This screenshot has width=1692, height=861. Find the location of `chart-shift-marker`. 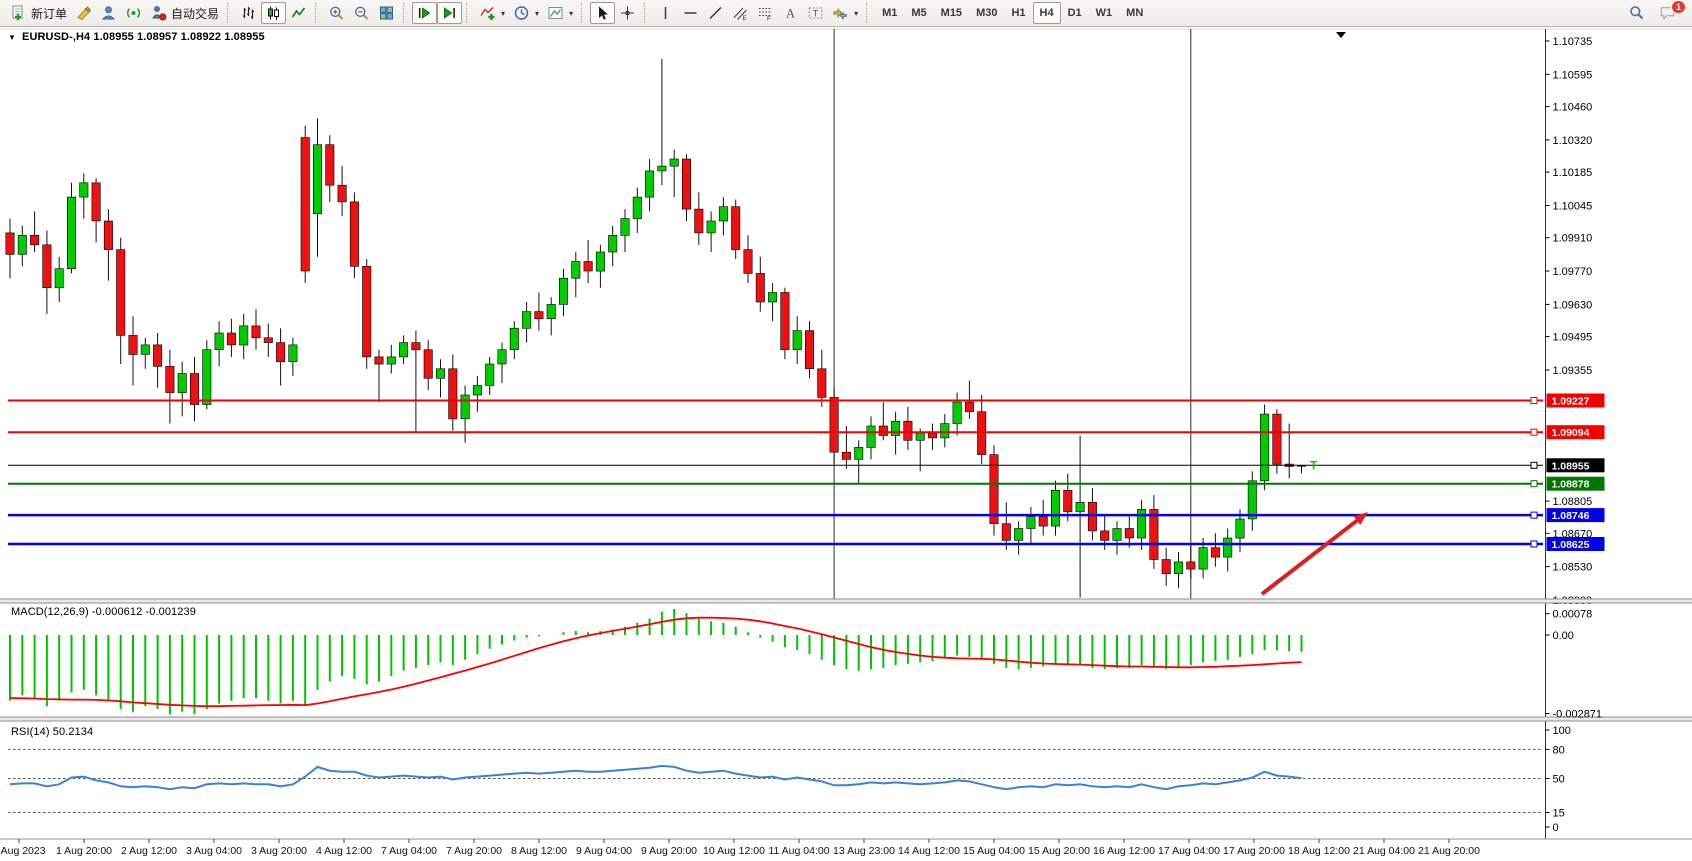

chart-shift-marker is located at coordinates (1341, 35).